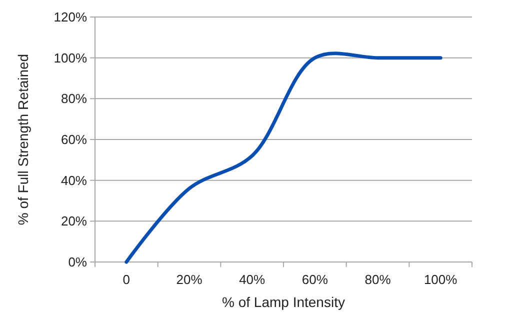 This screenshot has width=526, height=336. I want to click on x-tick-label: 80%, so click(378, 279).